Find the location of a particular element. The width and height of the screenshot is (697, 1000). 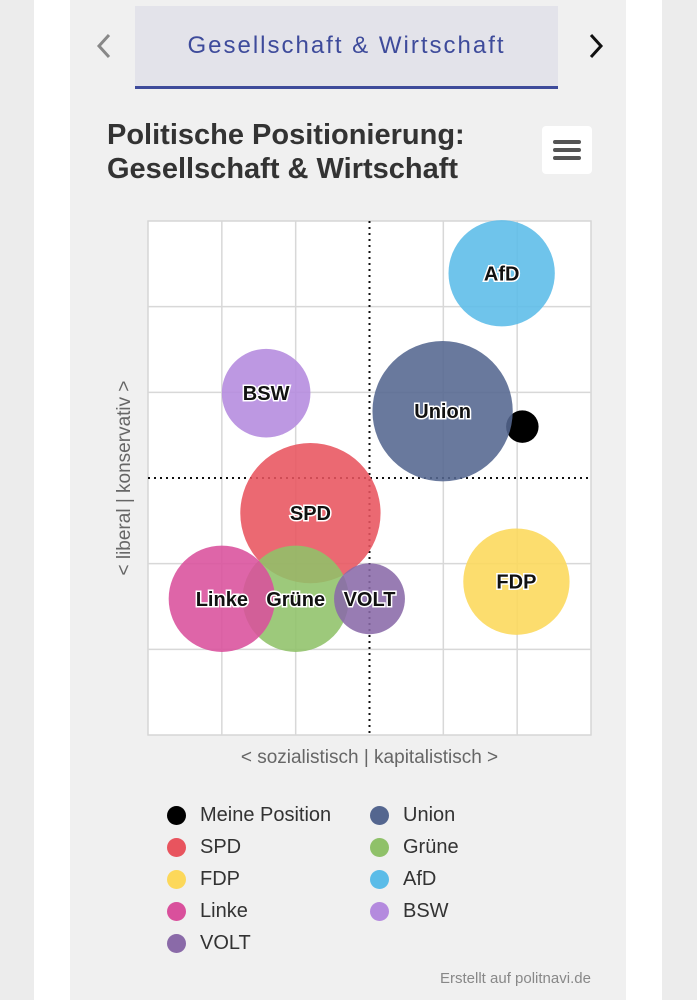

x-axis-label: < sozialistisch | kapitalistisch > is located at coordinates (369, 757).